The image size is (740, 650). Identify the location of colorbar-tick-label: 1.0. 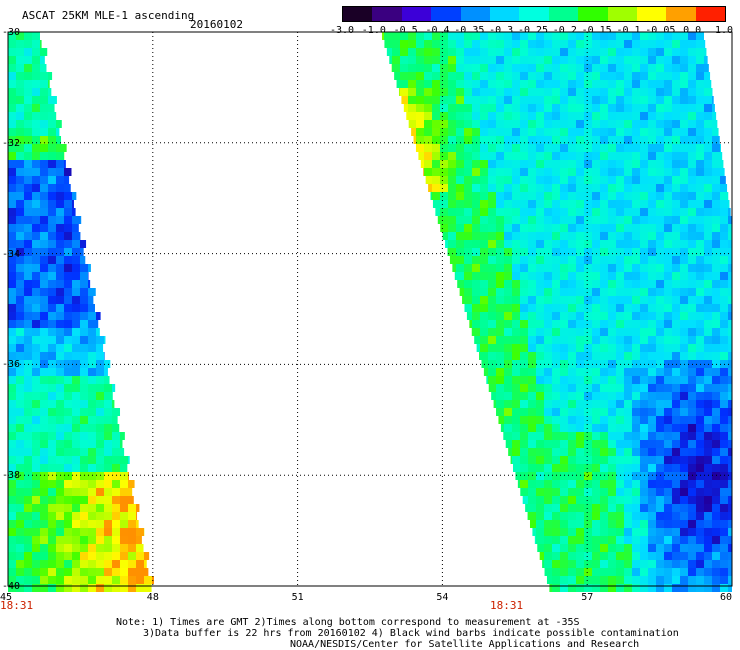
(724, 30).